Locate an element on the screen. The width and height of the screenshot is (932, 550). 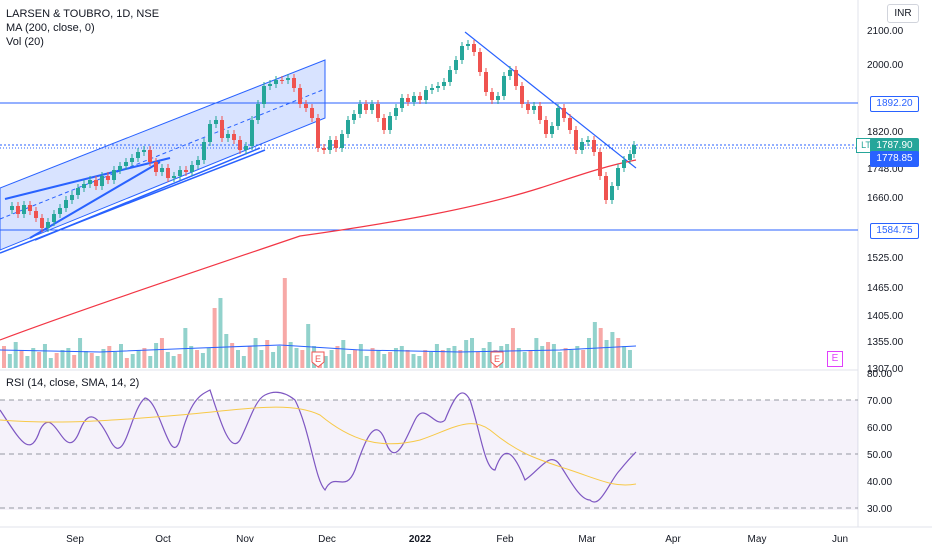
downtrend-line is located at coordinates (550, 100).